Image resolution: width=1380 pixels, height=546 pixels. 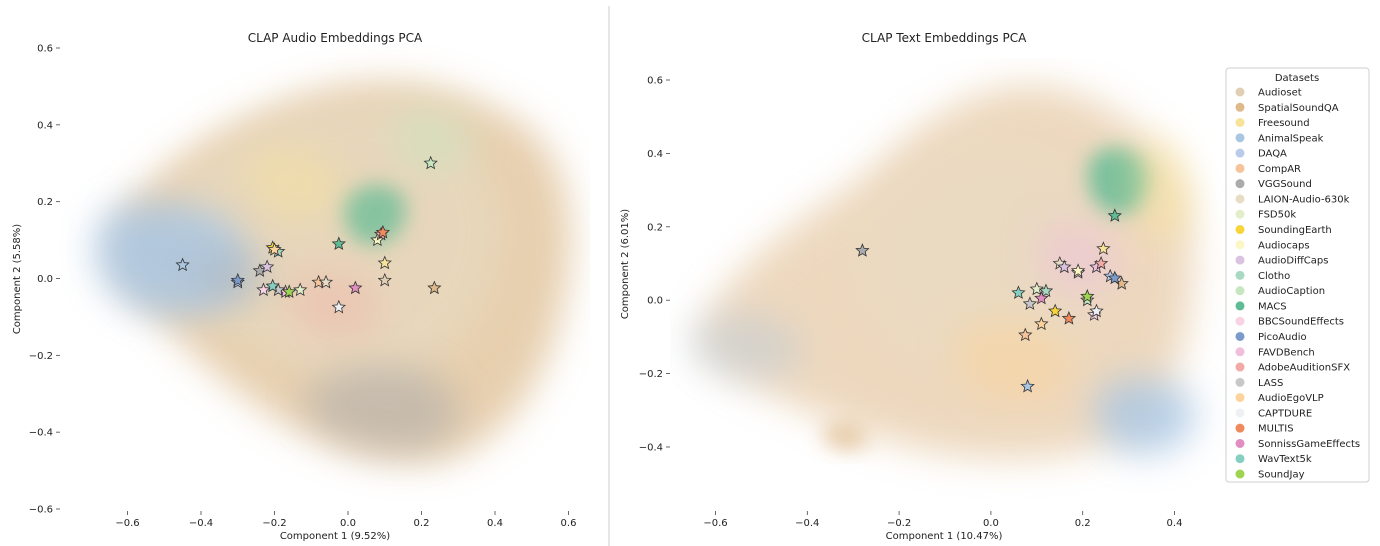 I want to click on audio-centroid-wavtext5k, so click(x=272, y=285).